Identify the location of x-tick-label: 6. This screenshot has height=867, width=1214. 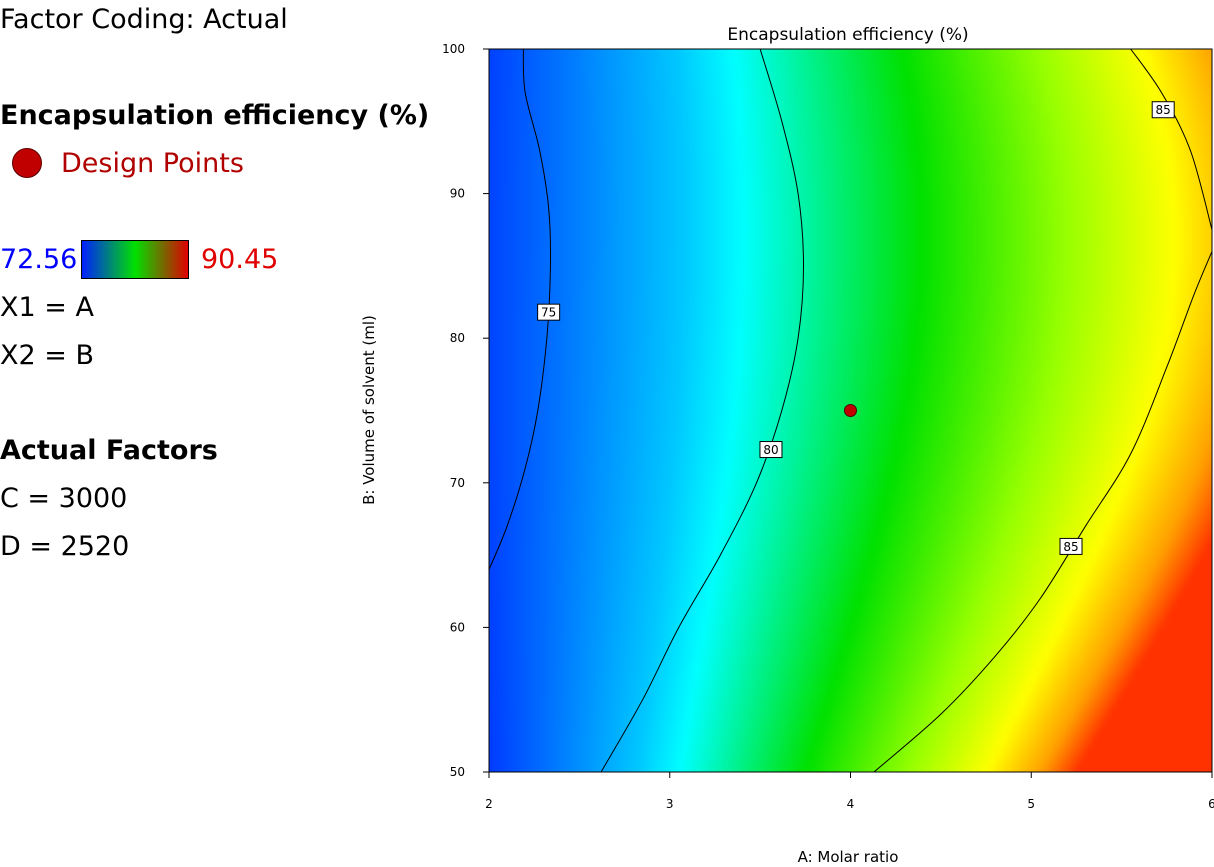
(1211, 804).